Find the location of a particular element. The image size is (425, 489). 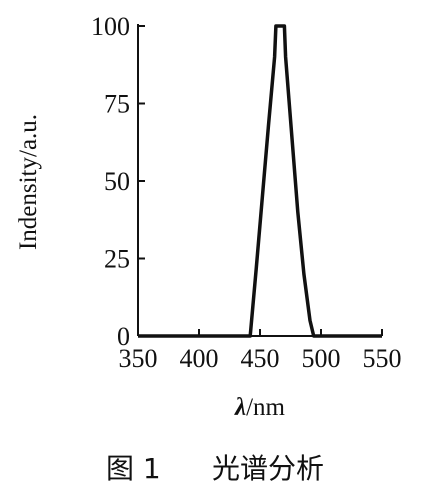

figure-caption-text: 光谱分析 is located at coordinates (268, 468).